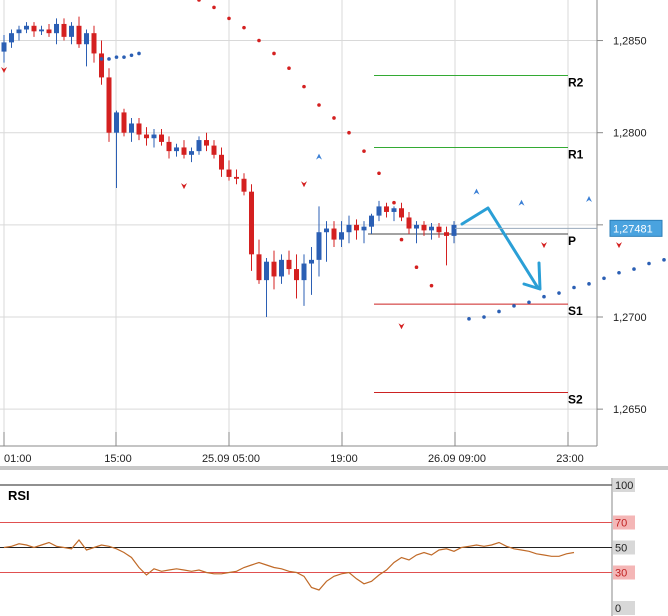  What do you see at coordinates (231, 459) in the screenshot?
I see `time-tick-label: 25.09 05:00` at bounding box center [231, 459].